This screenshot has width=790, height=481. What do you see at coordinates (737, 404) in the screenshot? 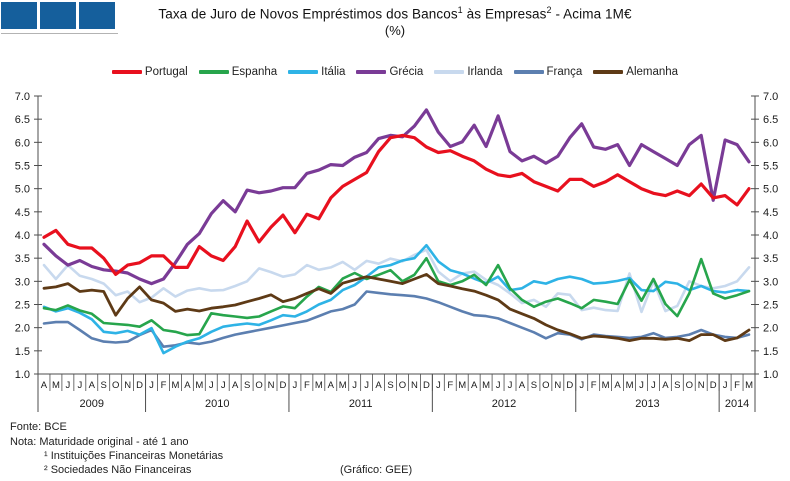
I see `x-year-label: 2014` at bounding box center [737, 404].